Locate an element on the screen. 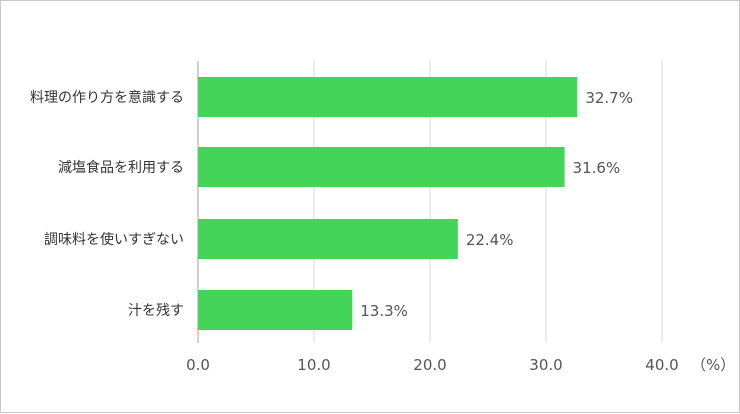 Image resolution: width=740 pixels, height=414 pixels. unit-label: （%） is located at coordinates (713, 365).